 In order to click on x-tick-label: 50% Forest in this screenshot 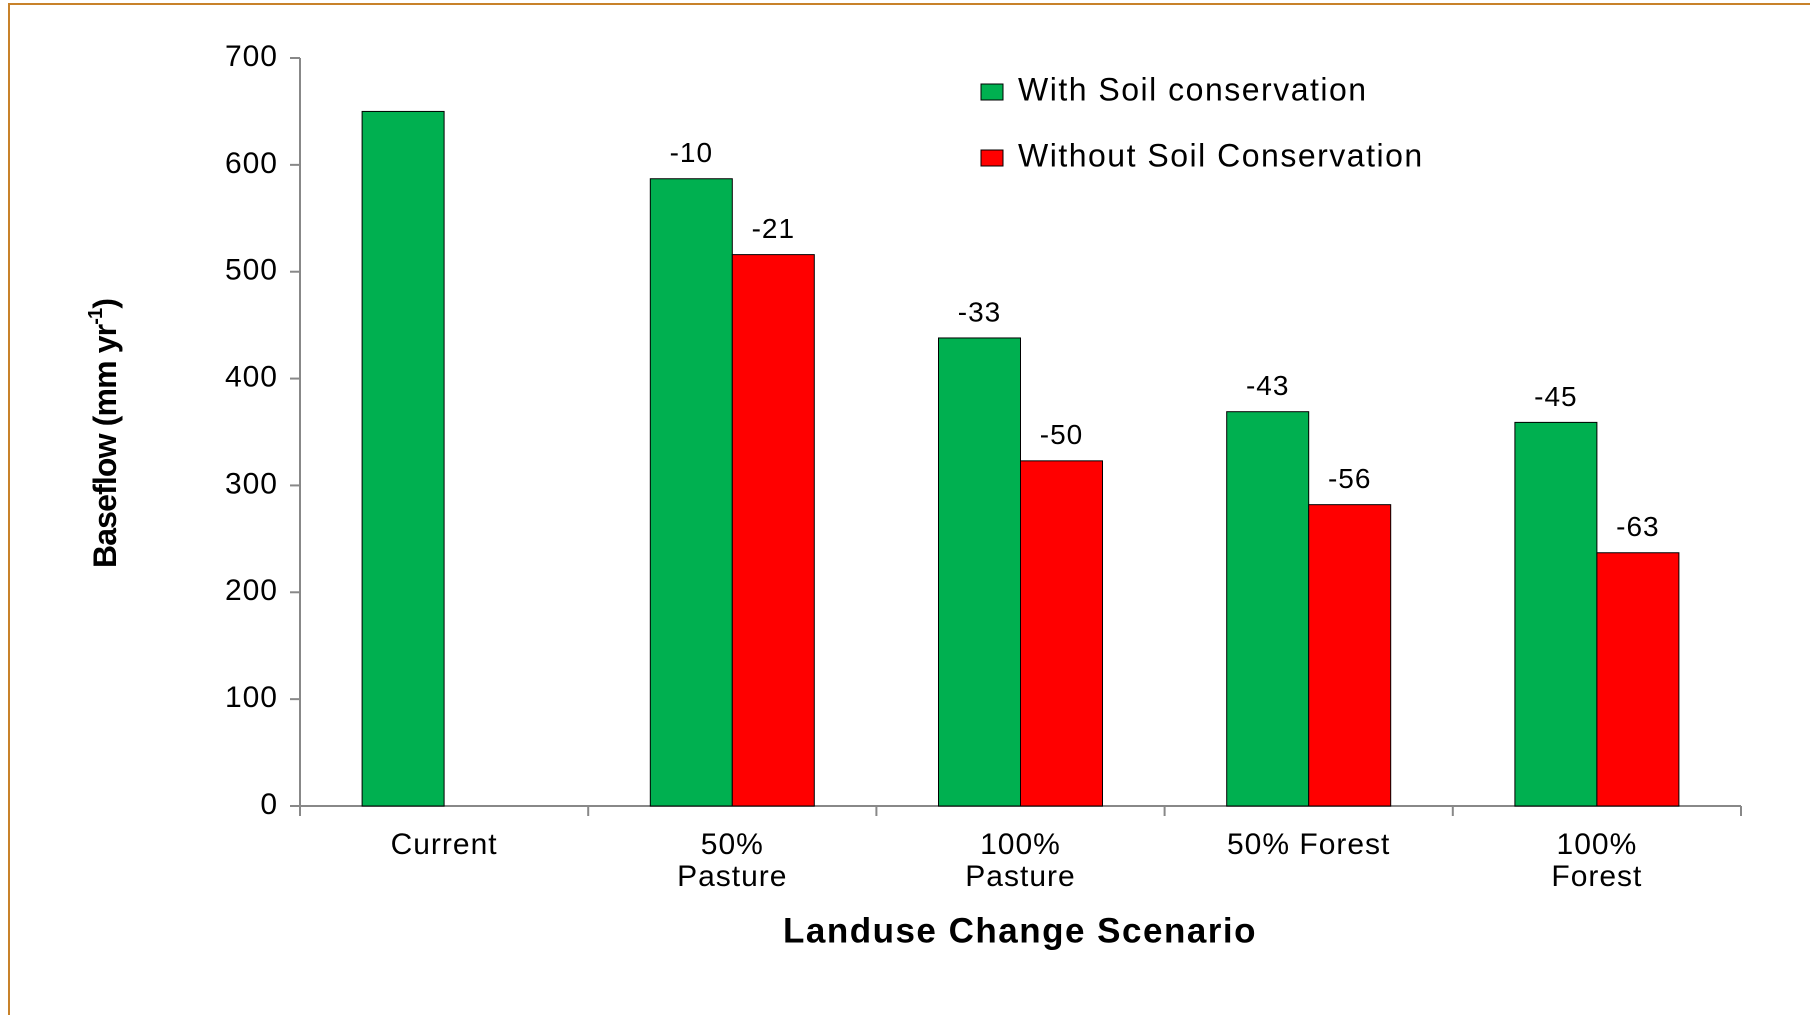, I will do `click(1308, 844)`.